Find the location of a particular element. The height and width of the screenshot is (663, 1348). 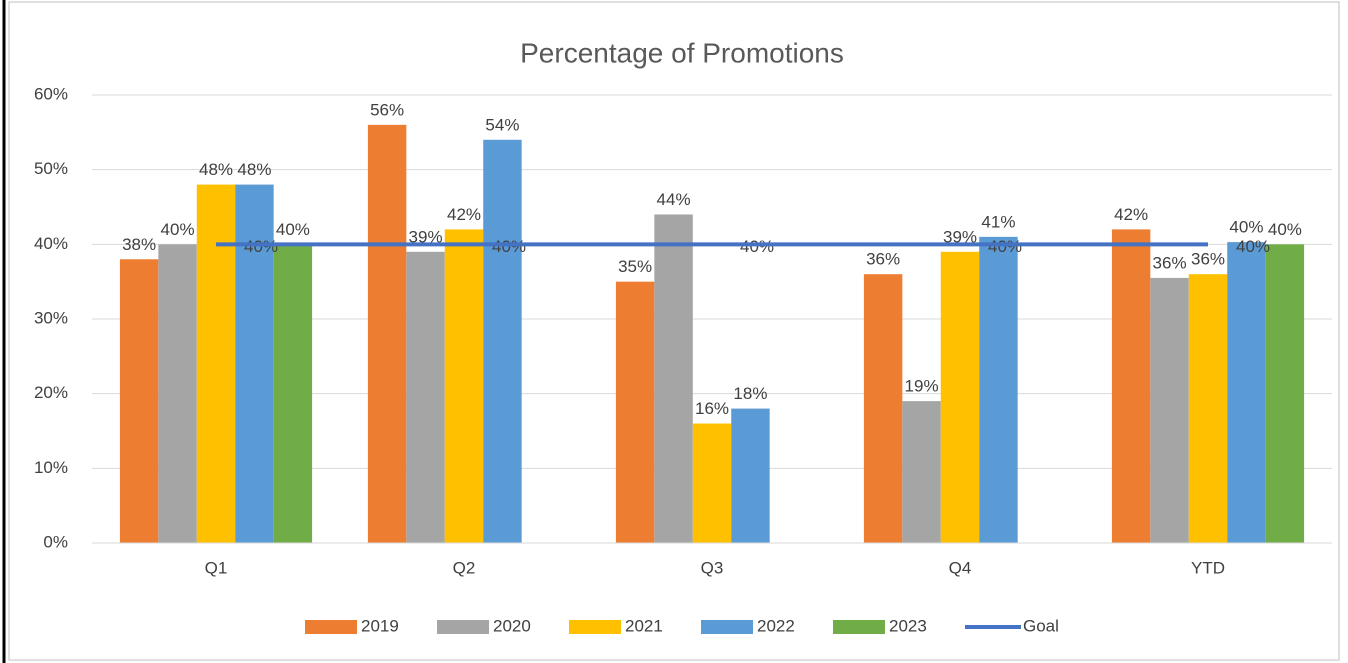

x-tick-label: Q3 is located at coordinates (712, 567).